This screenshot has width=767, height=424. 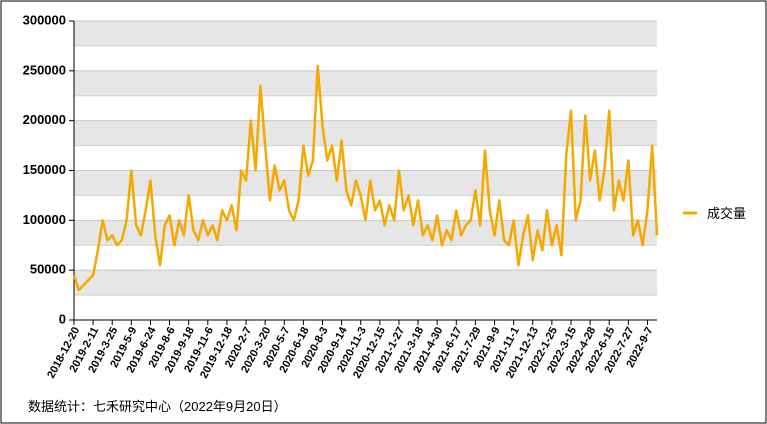 I want to click on y-tick-label: 250000, so click(x=44, y=69).